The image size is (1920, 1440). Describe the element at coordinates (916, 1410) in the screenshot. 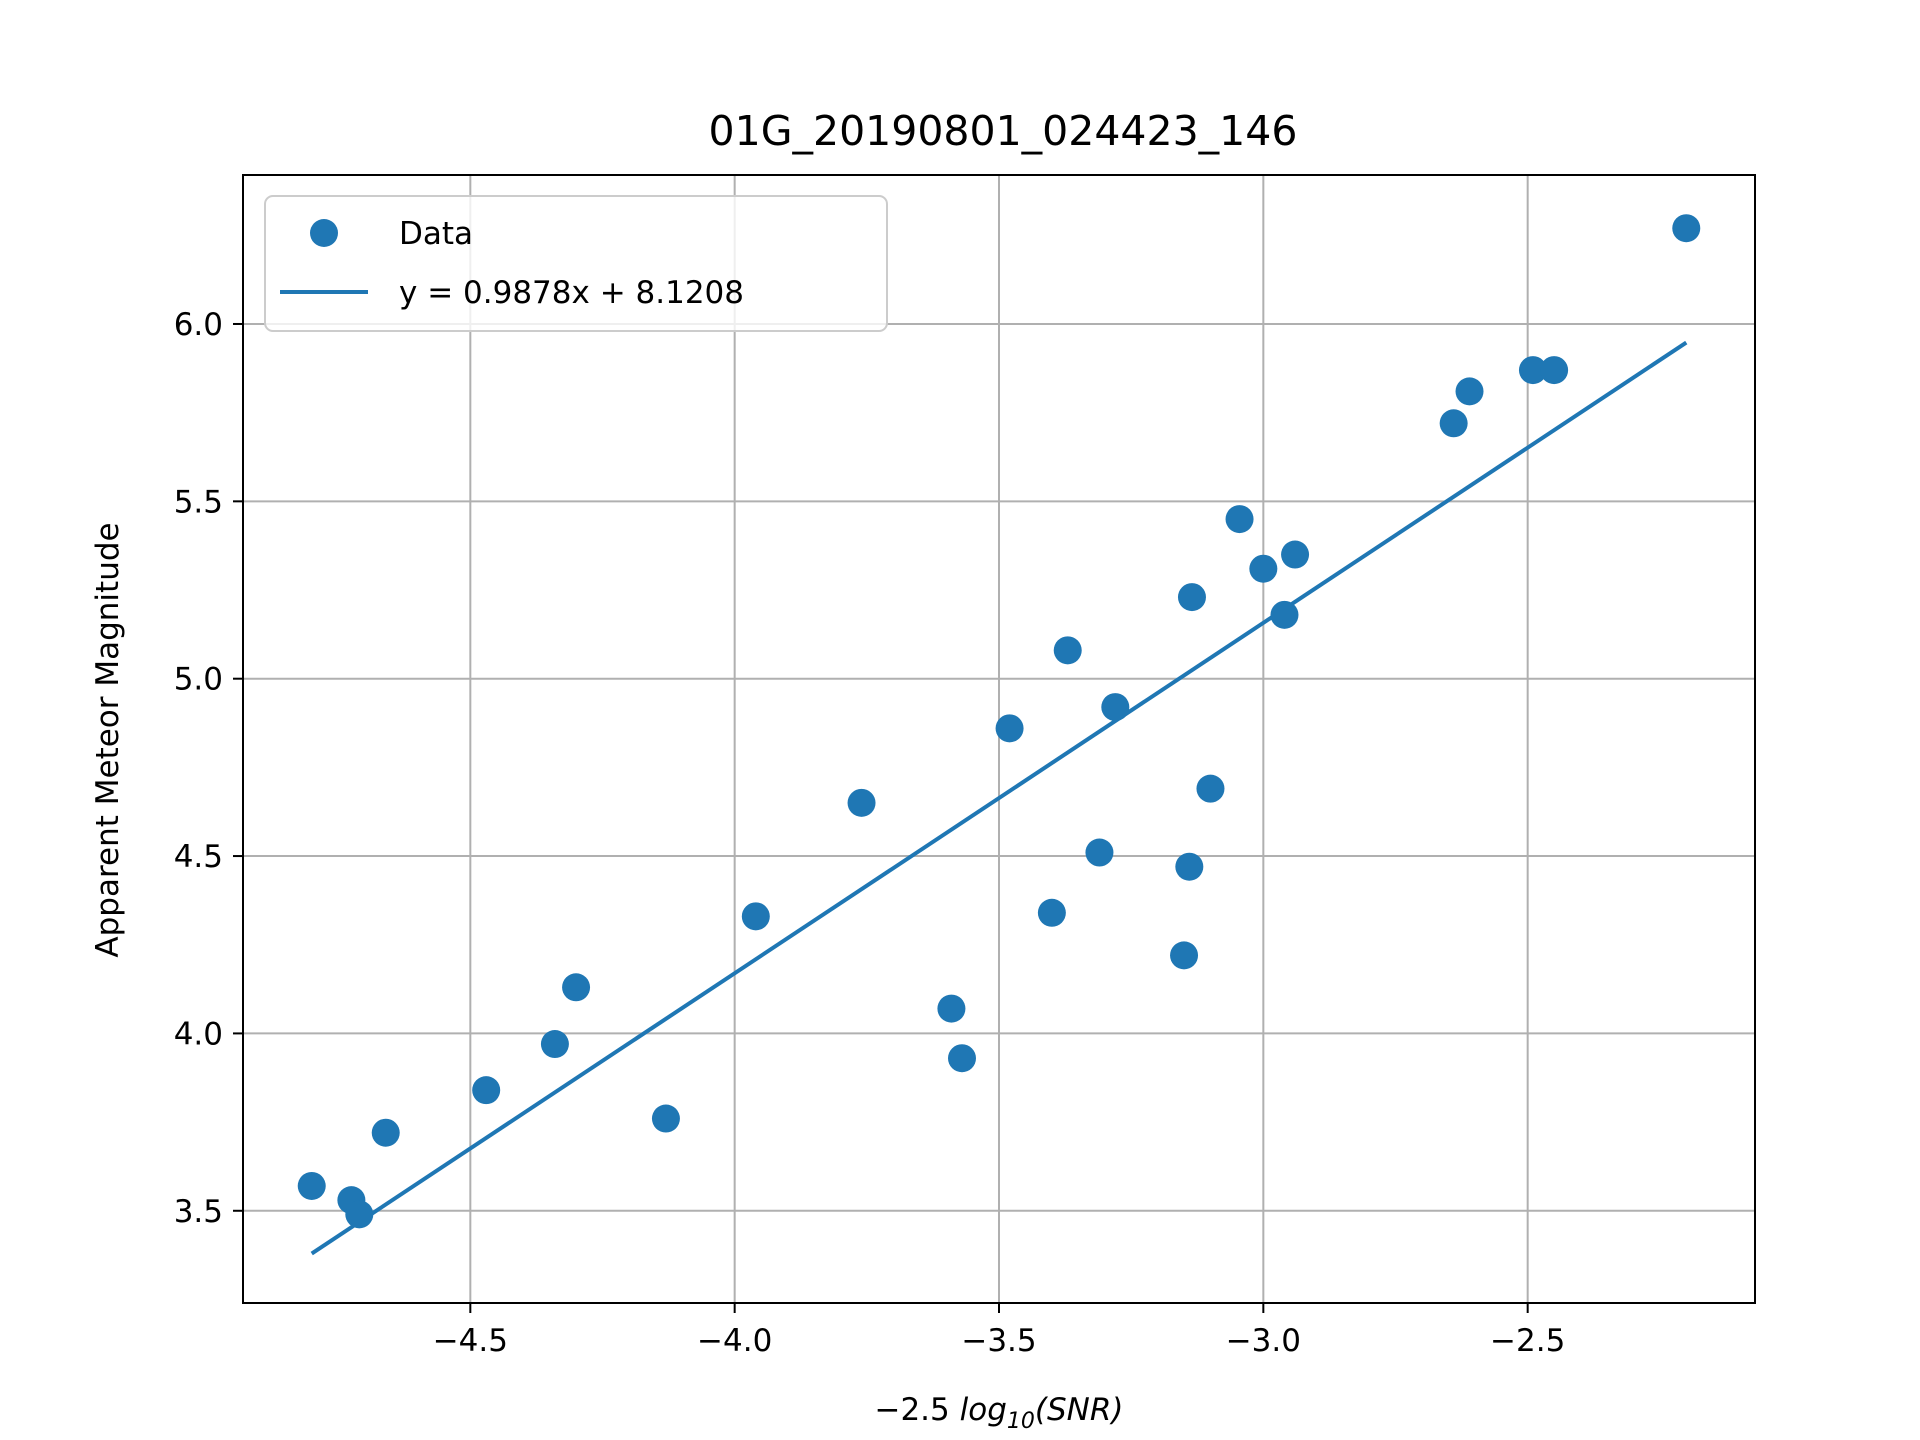

I see `x-axis-label-prefix: −2.5` at that location.